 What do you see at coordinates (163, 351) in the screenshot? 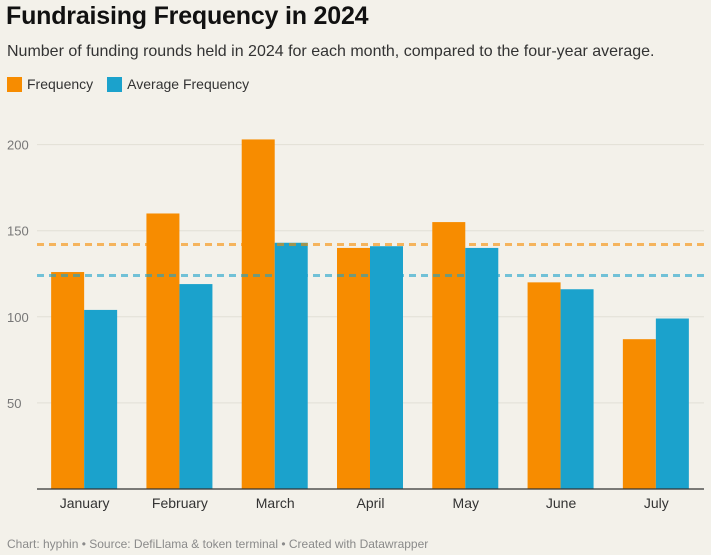
I see `bar-frequency-february` at bounding box center [163, 351].